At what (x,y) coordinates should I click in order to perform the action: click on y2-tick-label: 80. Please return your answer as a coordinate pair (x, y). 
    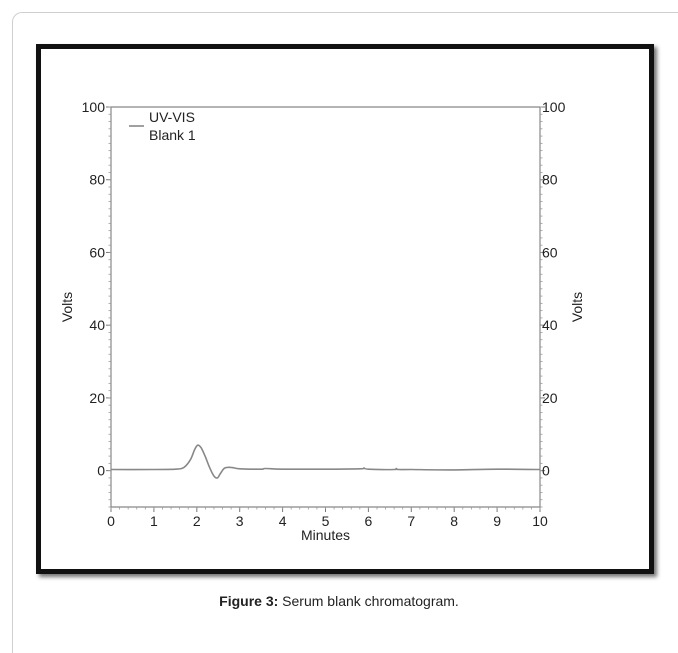
    Looking at the image, I should click on (550, 180).